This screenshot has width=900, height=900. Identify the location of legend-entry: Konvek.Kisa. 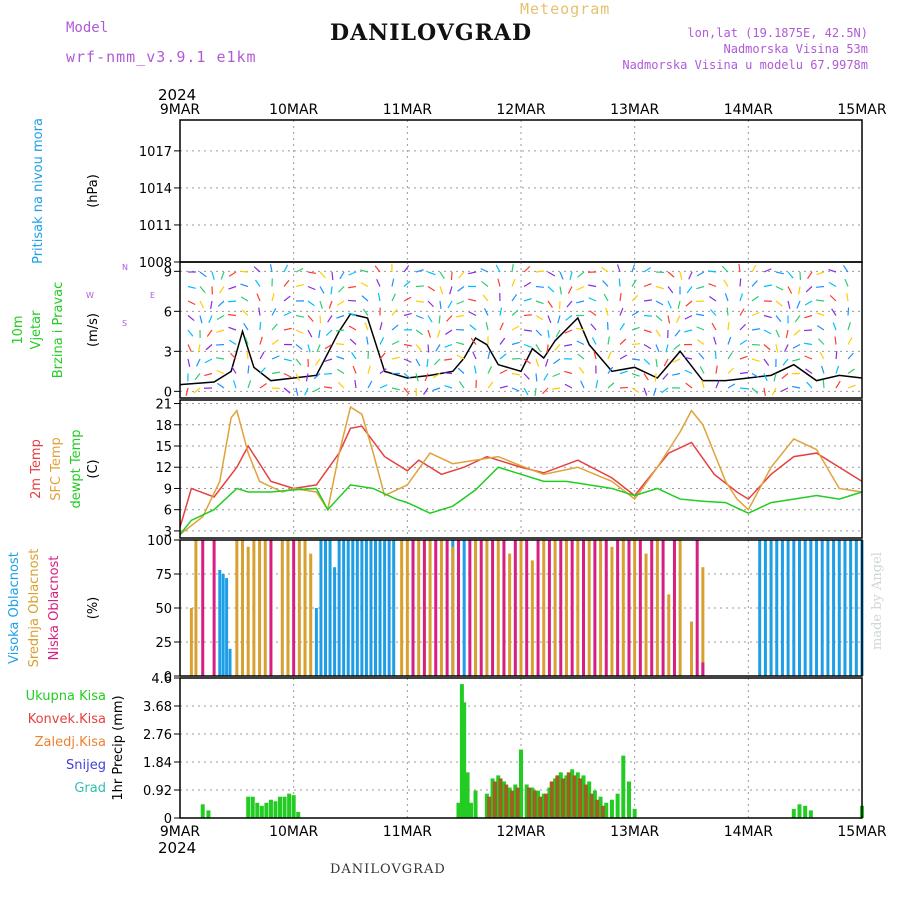
(67, 719).